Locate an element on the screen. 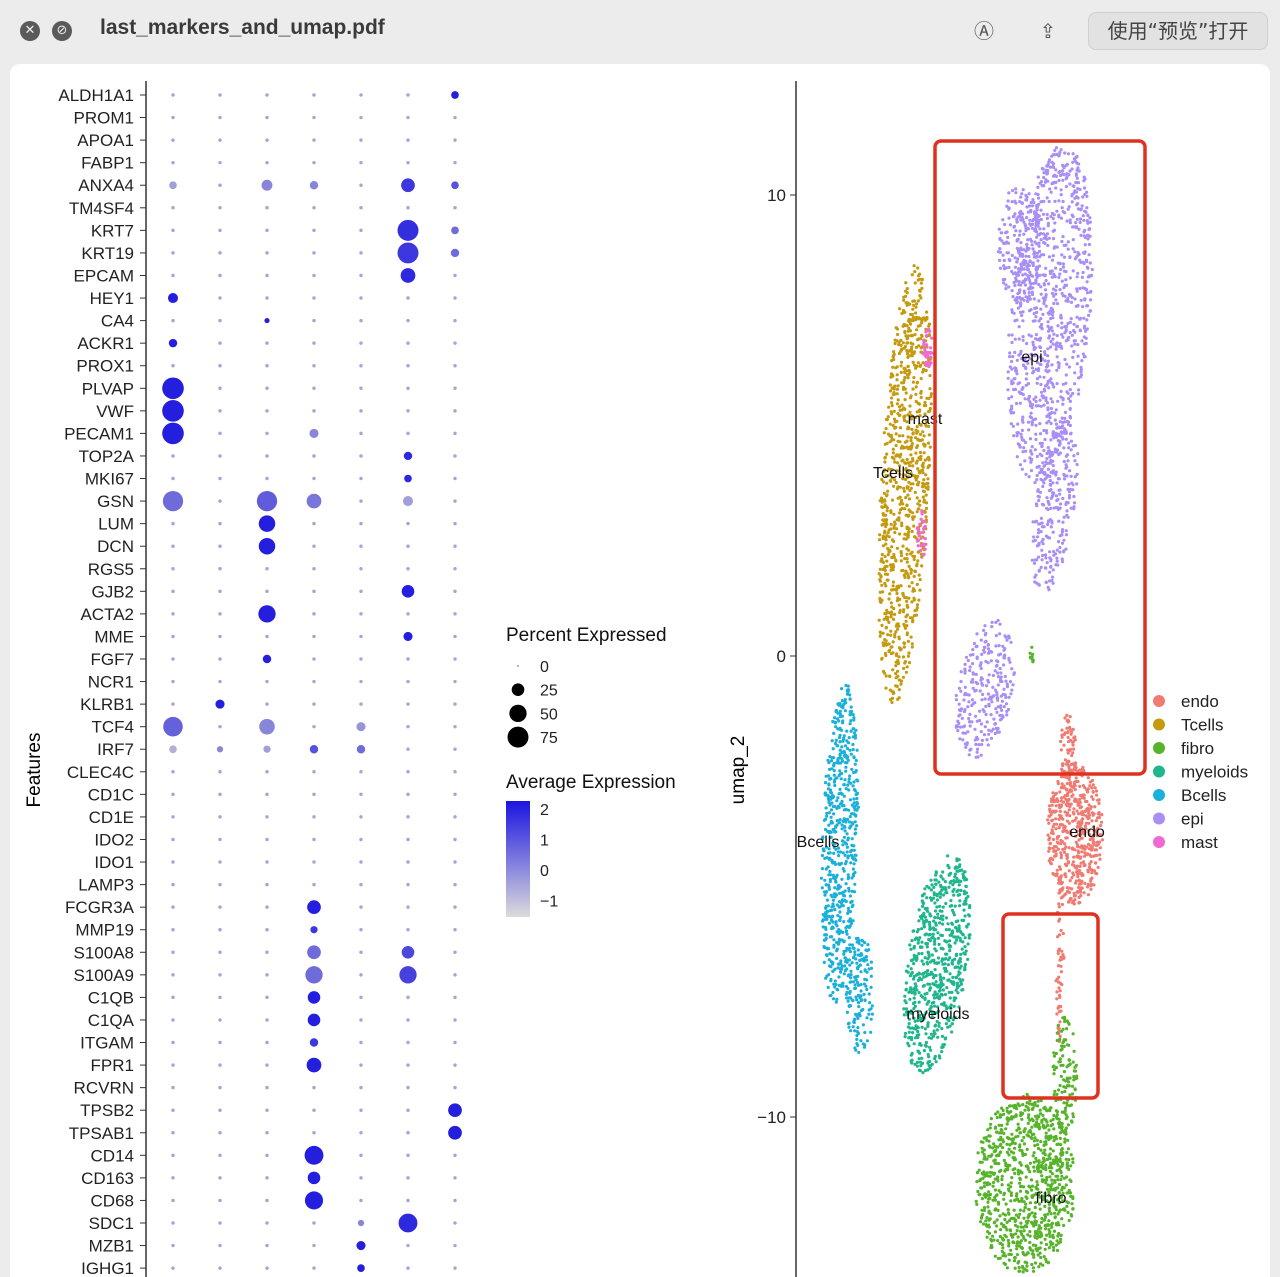  minimize-icon: ⊘ is located at coordinates (62, 31).